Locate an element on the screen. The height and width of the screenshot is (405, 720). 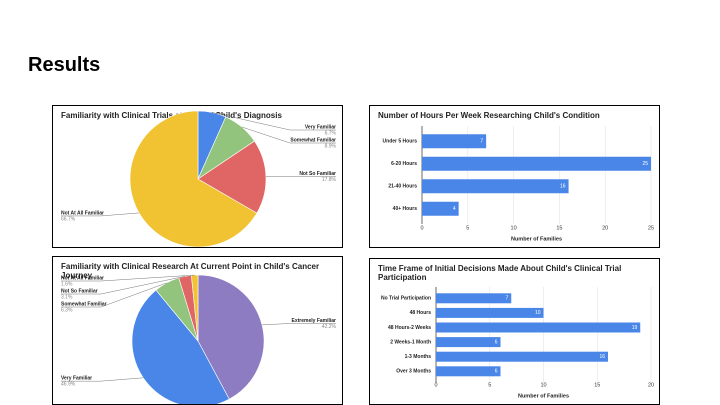
bar-value-label: 10 is located at coordinates (538, 313).